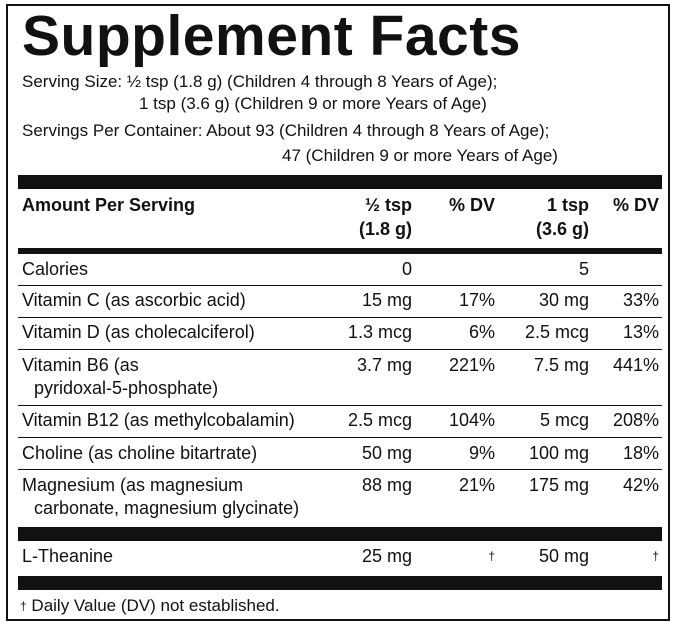  I want to click on ingredient-amount-2: 50 mg, so click(563, 556).